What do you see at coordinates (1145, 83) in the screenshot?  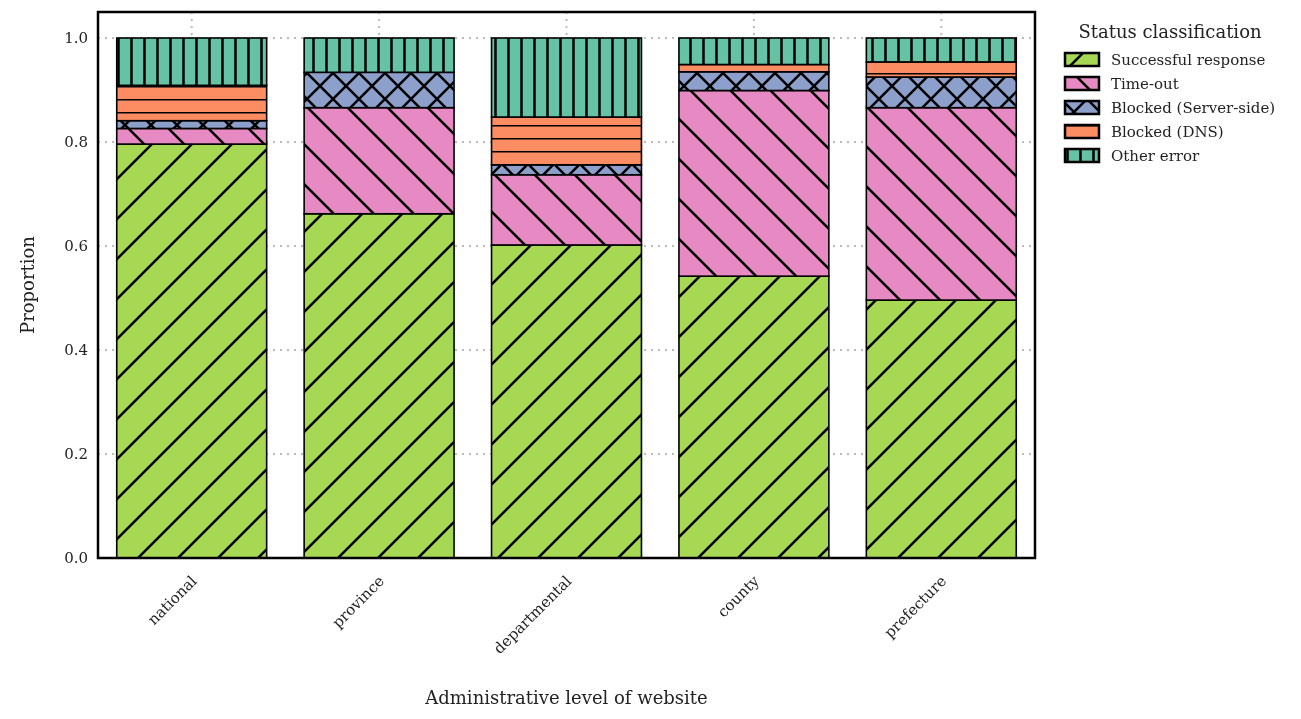 I see `legend-label: Time-out` at bounding box center [1145, 83].